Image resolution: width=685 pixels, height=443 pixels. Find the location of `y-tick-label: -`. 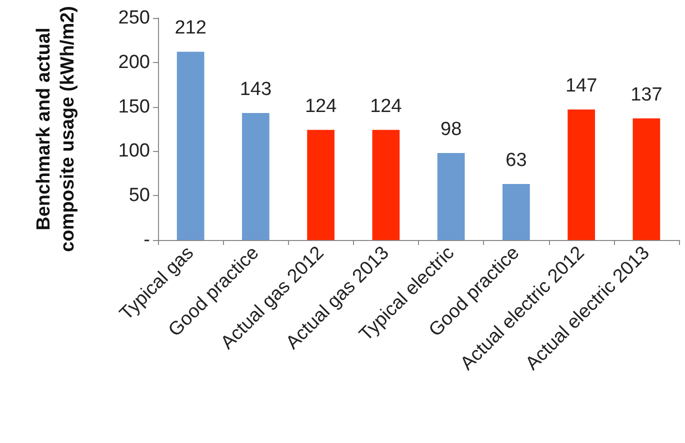

y-tick-label: - is located at coordinates (147, 240).